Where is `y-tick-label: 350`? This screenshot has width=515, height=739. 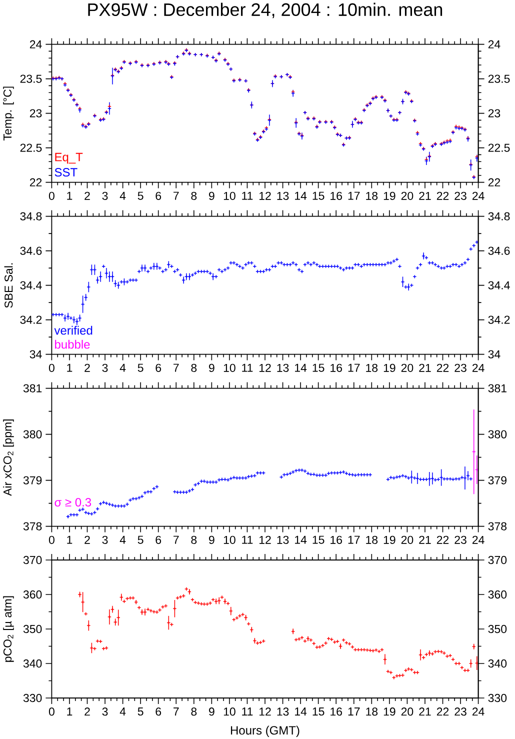
y-tick-label: 350 is located at coordinates (32, 629).